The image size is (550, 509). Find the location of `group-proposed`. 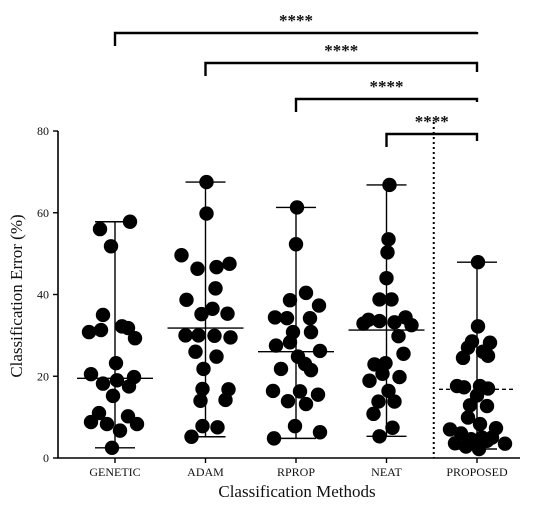

group-proposed is located at coordinates (477, 356).